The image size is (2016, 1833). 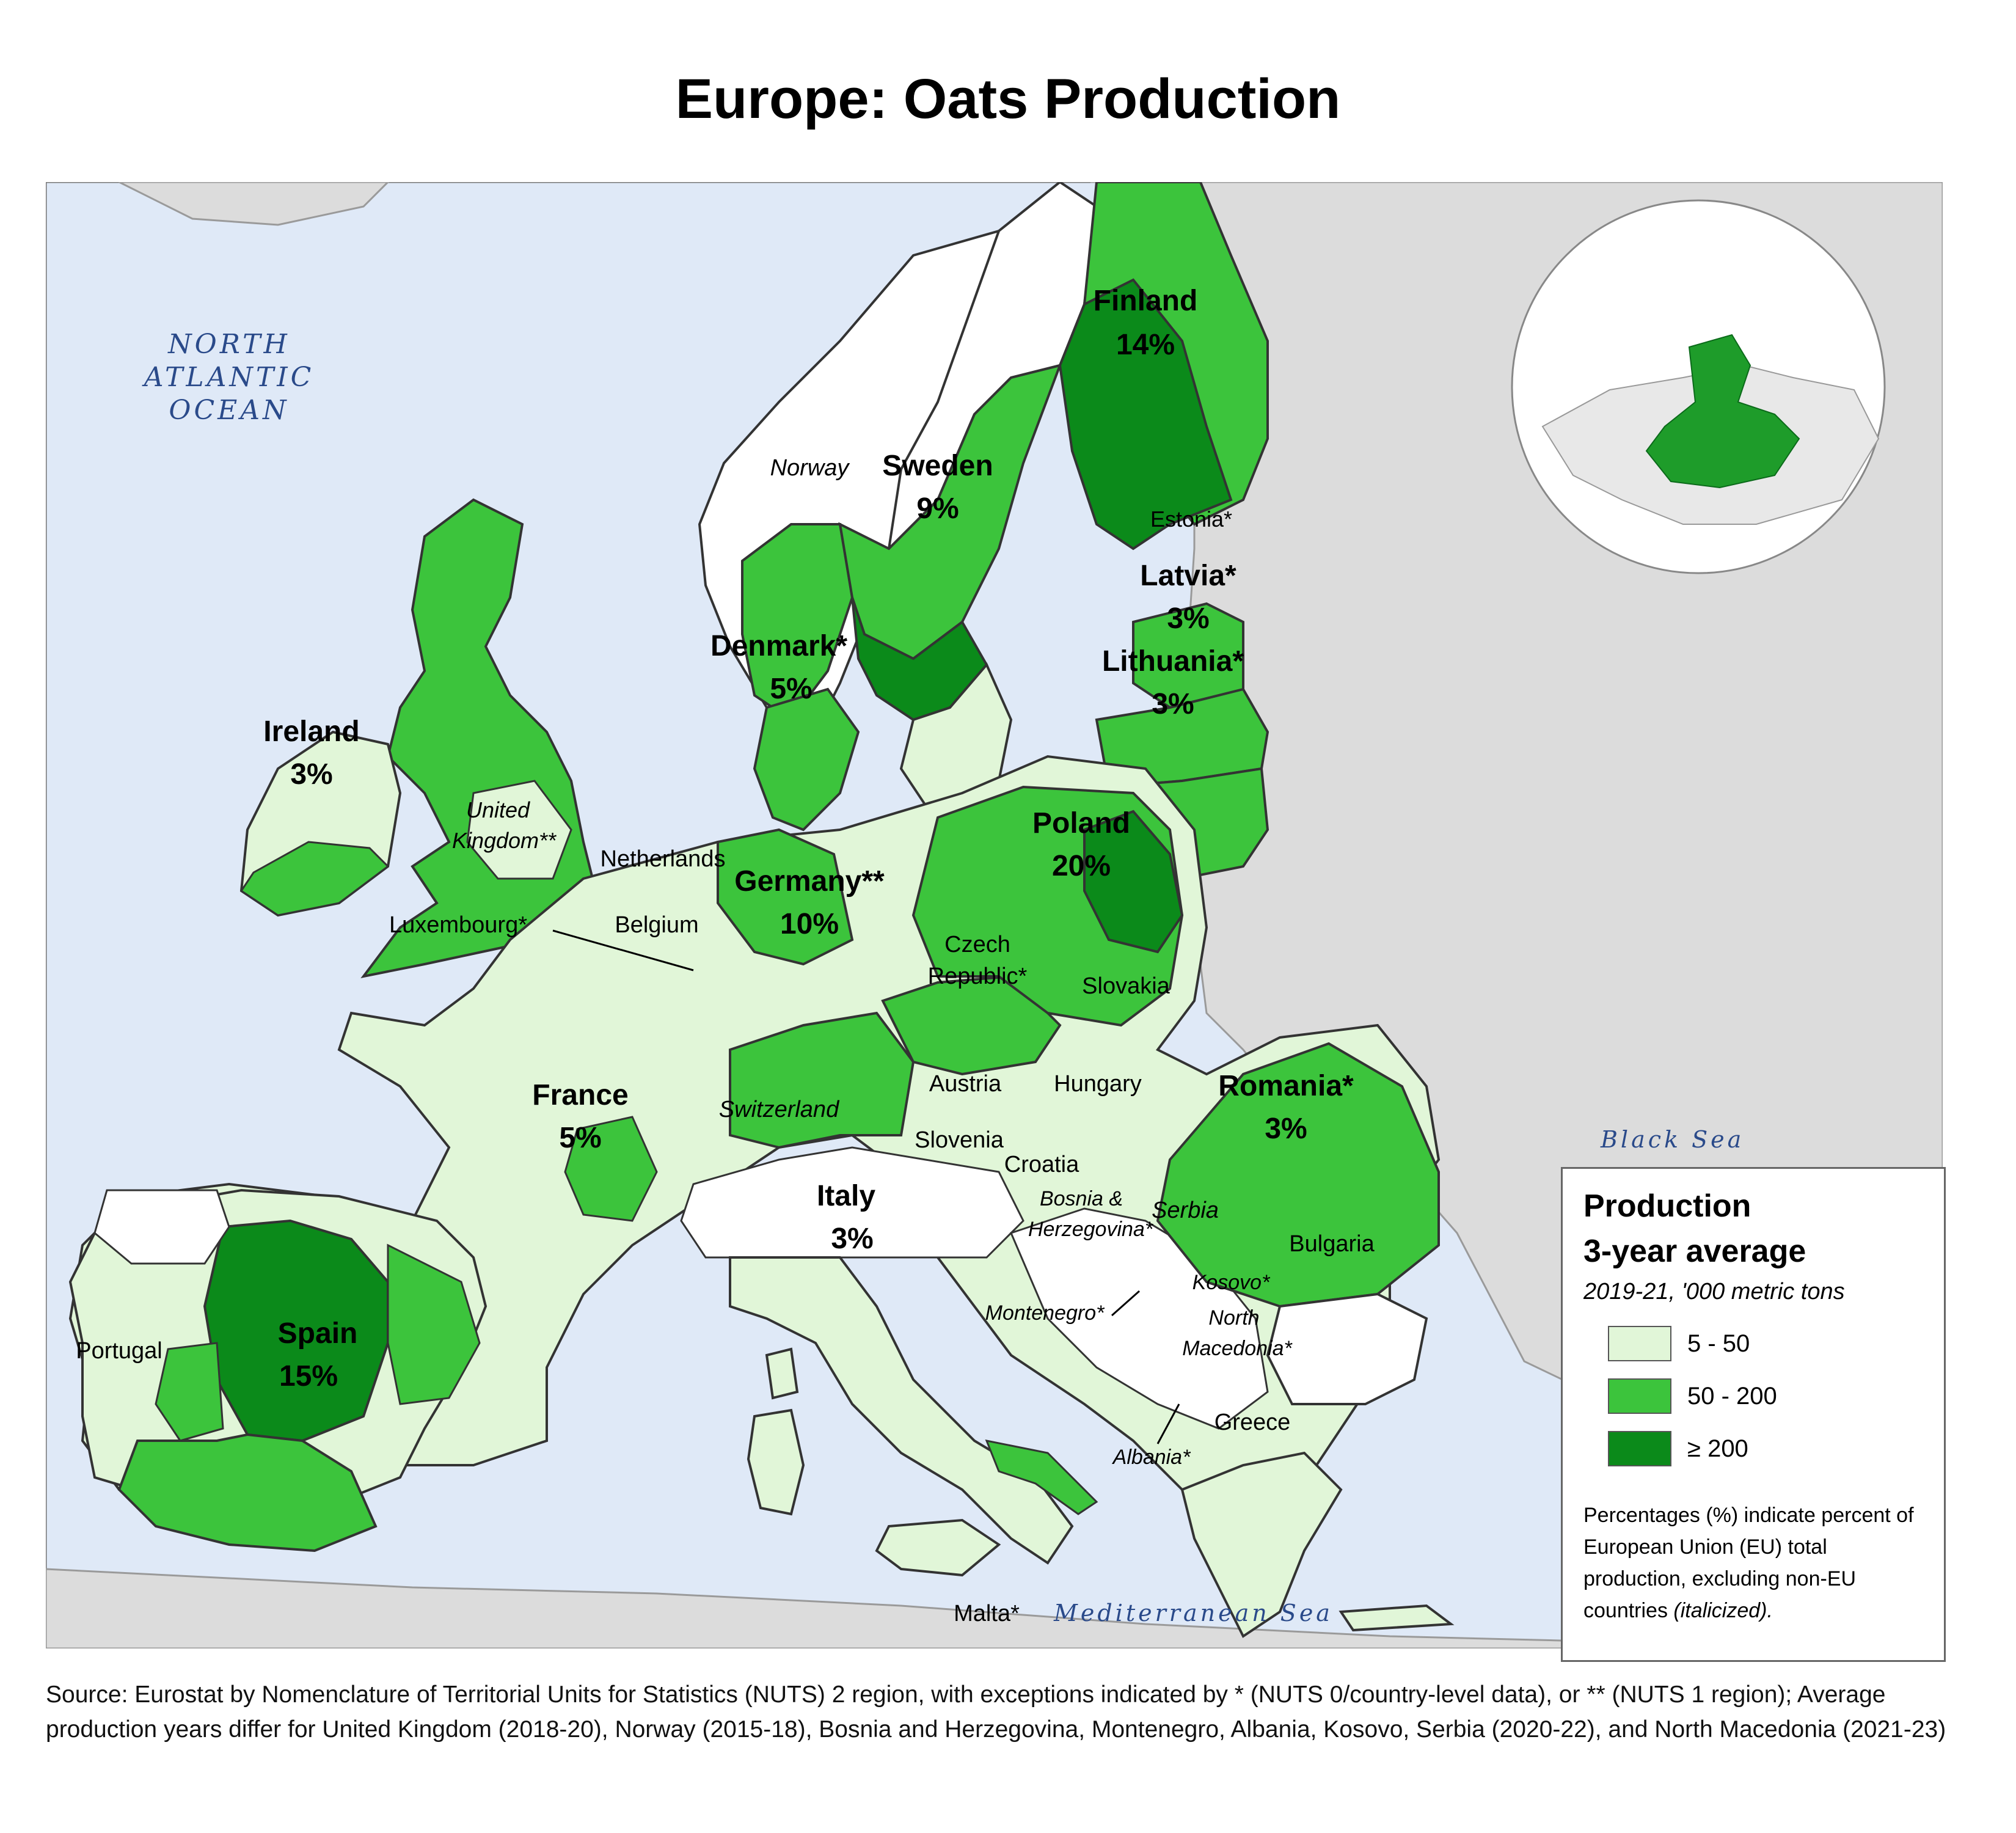 What do you see at coordinates (822, 1080) in the screenshot?
I see `region-germany-south` at bounding box center [822, 1080].